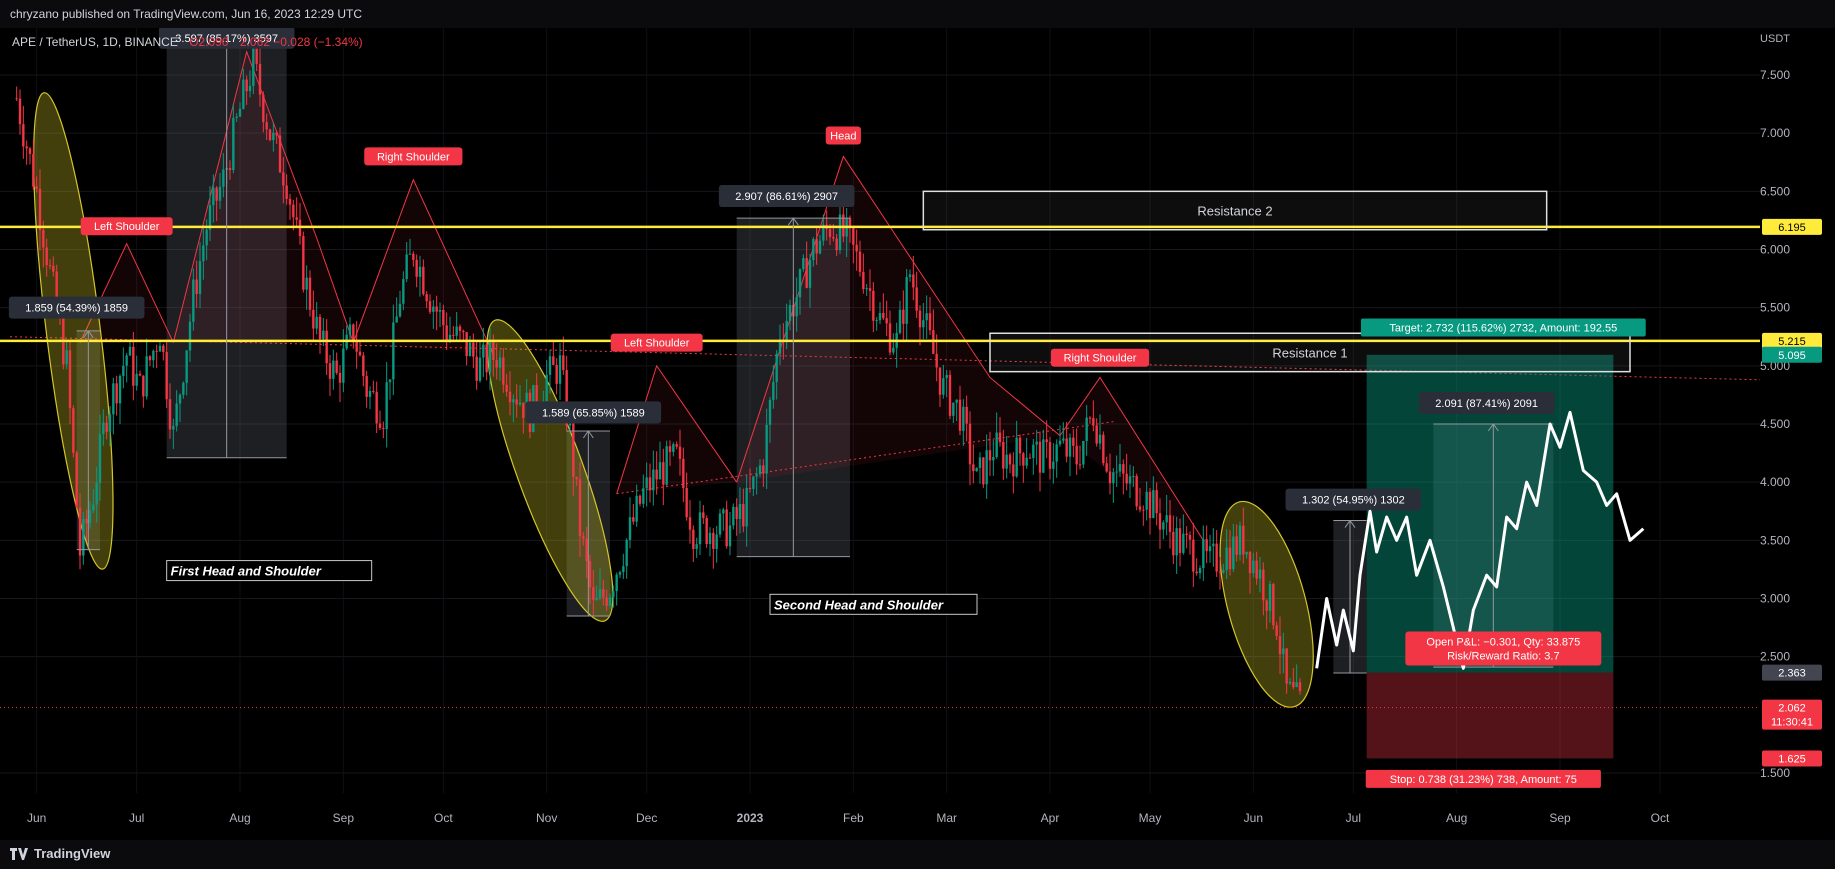 The width and height of the screenshot is (1835, 869). Describe the element at coordinates (1503, 648) in the screenshot. I see `pnl-box` at that location.